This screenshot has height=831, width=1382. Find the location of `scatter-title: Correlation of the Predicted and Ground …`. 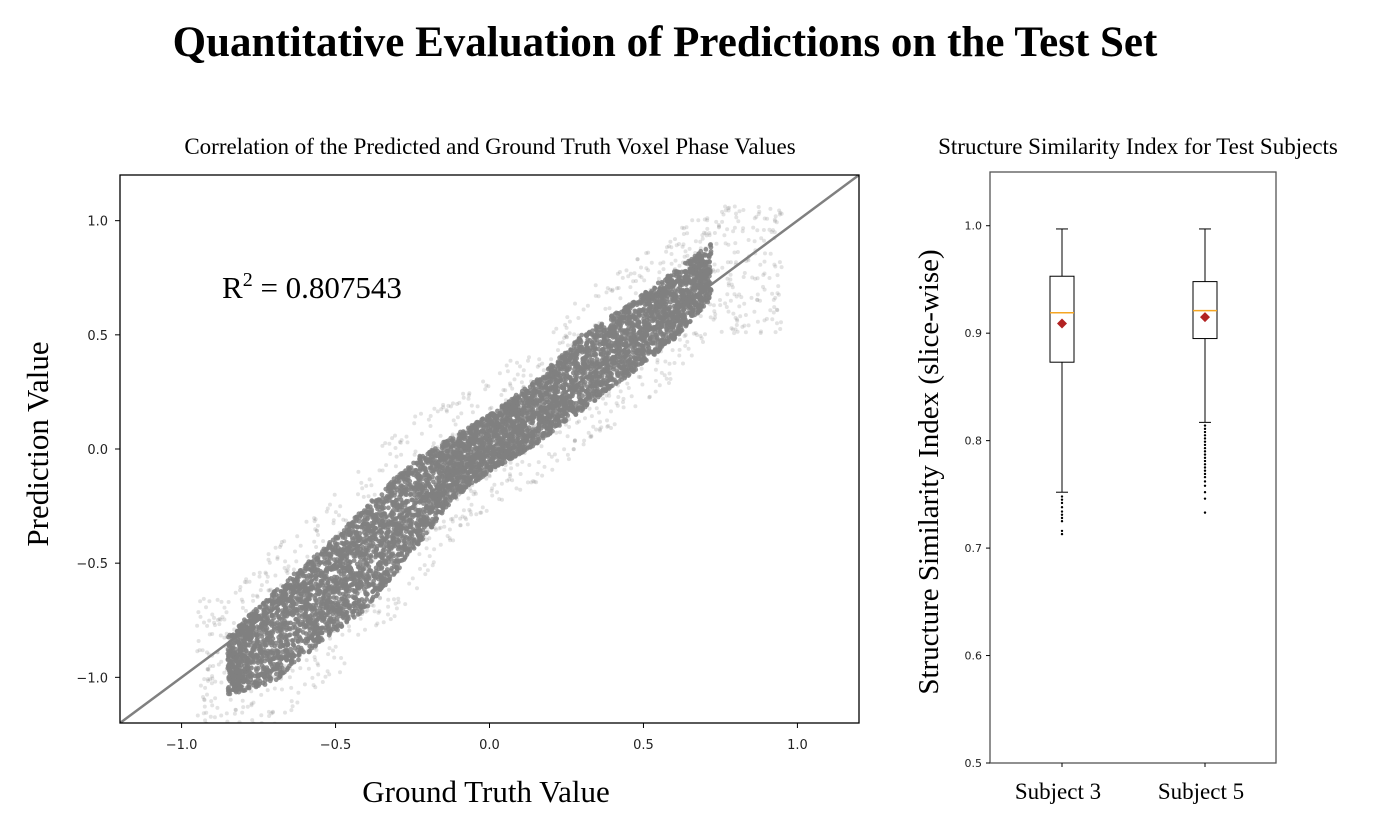

scatter-title: Correlation of the Predicted and Ground … is located at coordinates (490, 146).